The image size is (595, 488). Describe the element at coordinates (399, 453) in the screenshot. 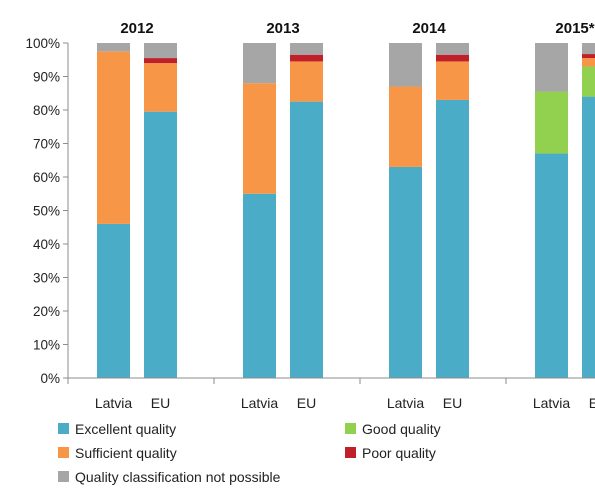

I see `legend-label: Poor quality` at that location.